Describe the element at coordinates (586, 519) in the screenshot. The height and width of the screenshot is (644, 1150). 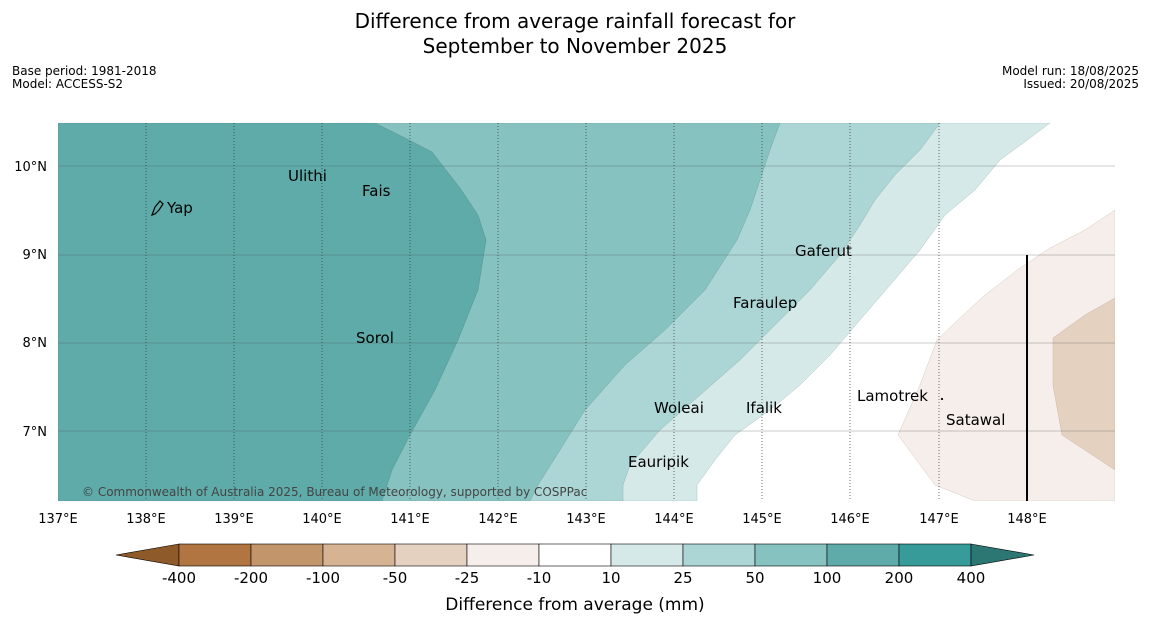
I see `lon-tick-label: 143°E` at that location.